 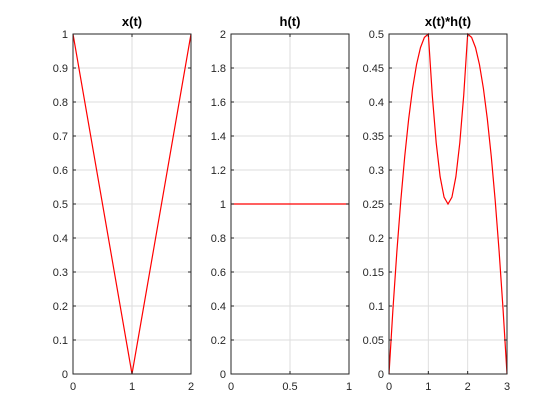 I want to click on y-tick-label: 1.8, so click(x=218, y=69).